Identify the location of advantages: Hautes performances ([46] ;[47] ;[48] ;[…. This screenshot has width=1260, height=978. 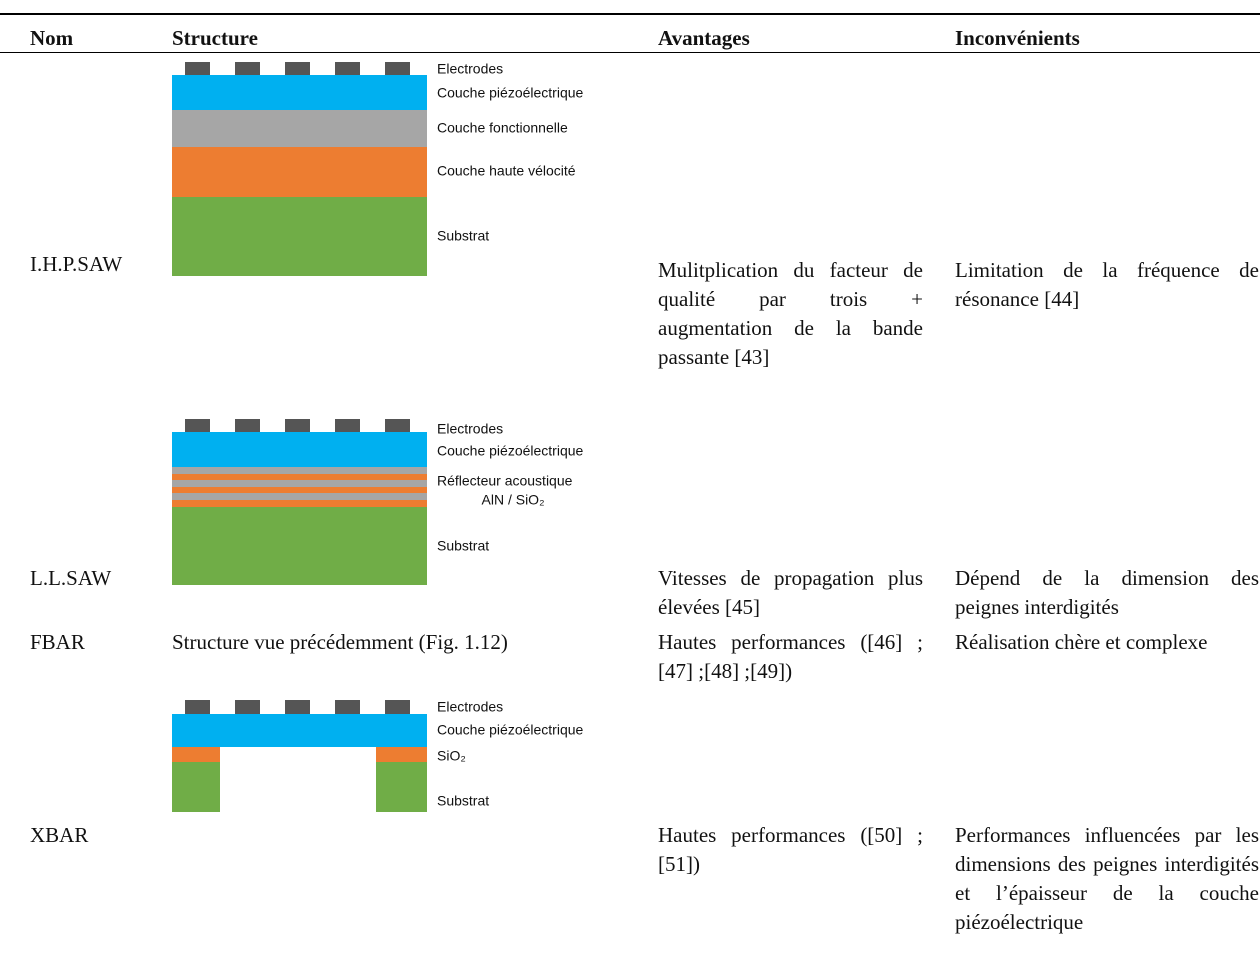
(790, 656).